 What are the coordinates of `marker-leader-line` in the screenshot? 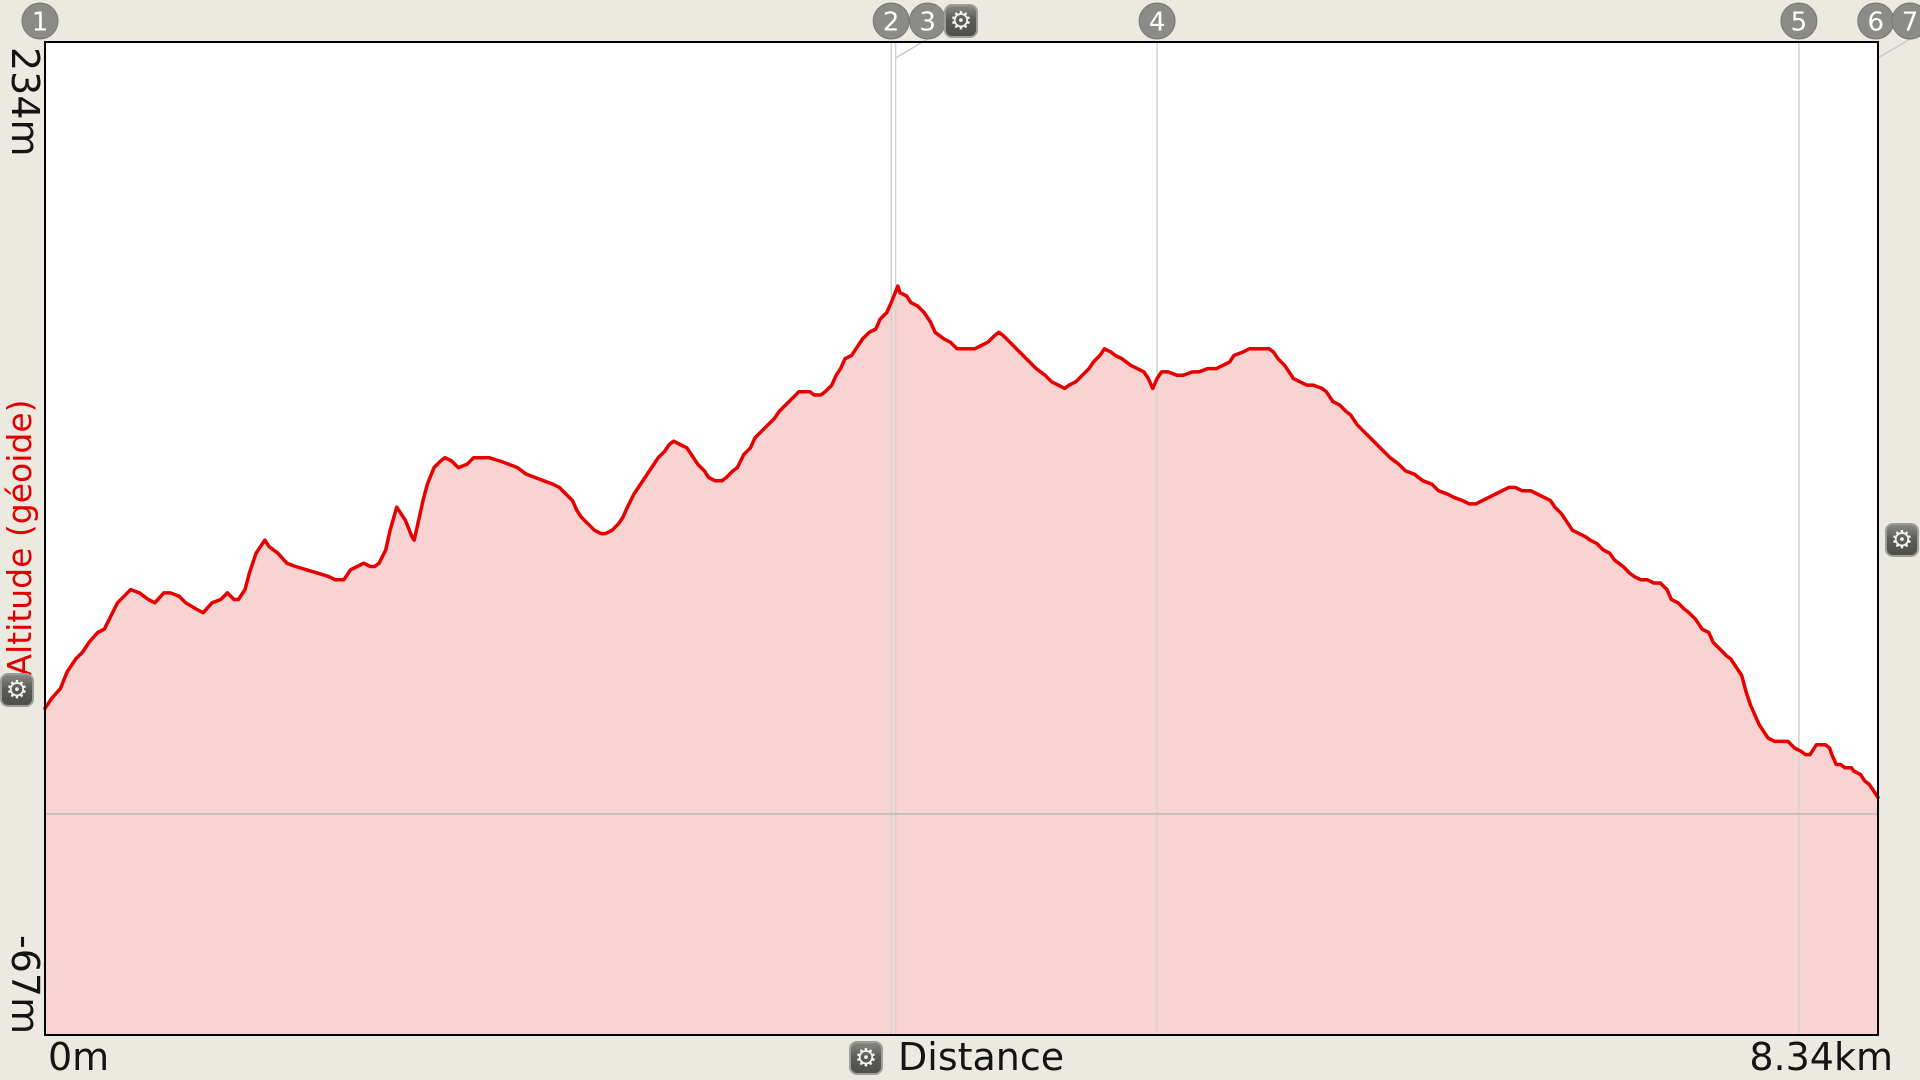 It's located at (1894, 48).